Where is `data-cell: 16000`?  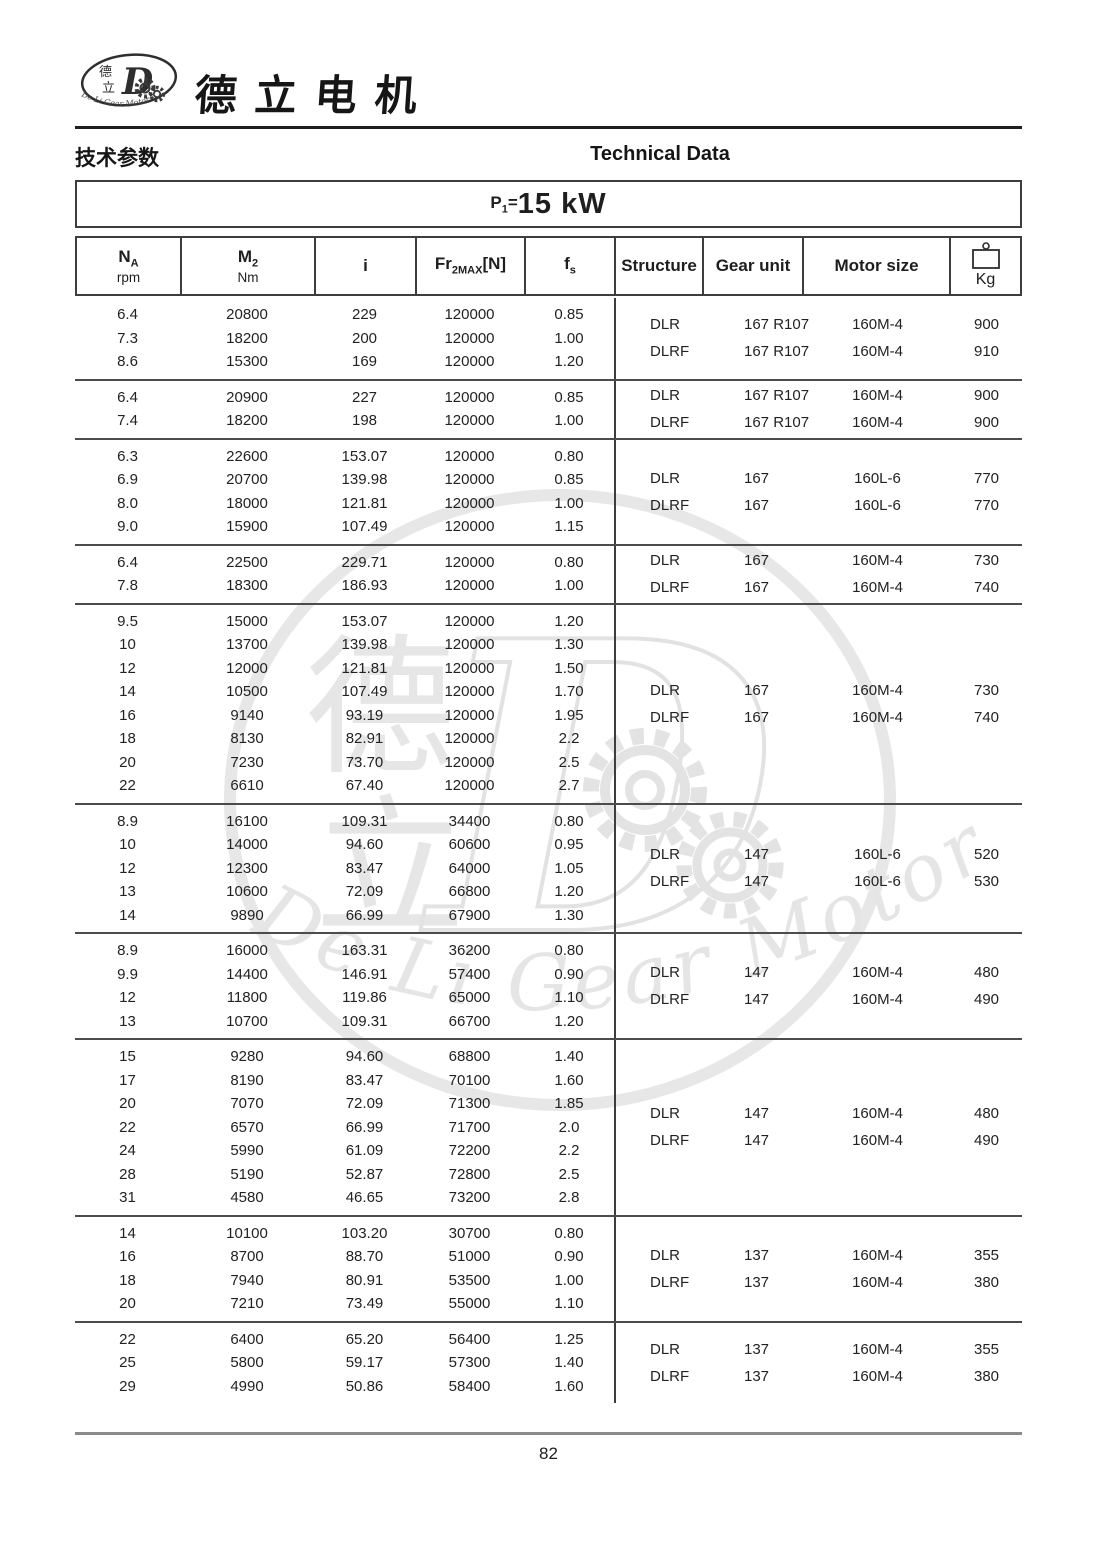
data-cell: 16000 is located at coordinates (247, 951).